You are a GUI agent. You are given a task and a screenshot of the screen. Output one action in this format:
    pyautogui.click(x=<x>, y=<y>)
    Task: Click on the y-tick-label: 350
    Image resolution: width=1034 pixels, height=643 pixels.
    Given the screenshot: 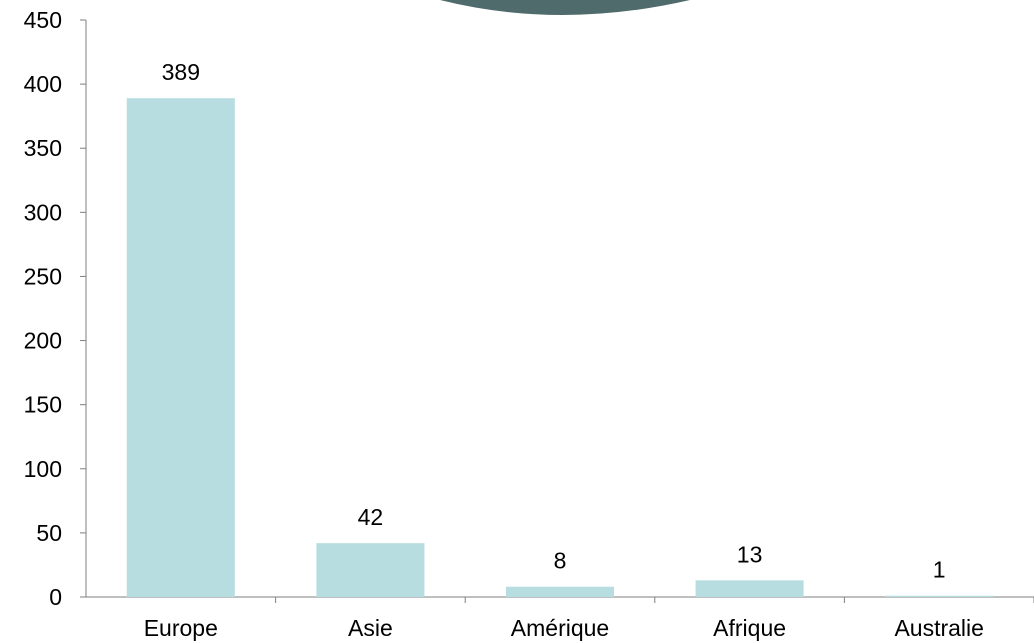 What is the action you would take?
    pyautogui.click(x=43, y=148)
    